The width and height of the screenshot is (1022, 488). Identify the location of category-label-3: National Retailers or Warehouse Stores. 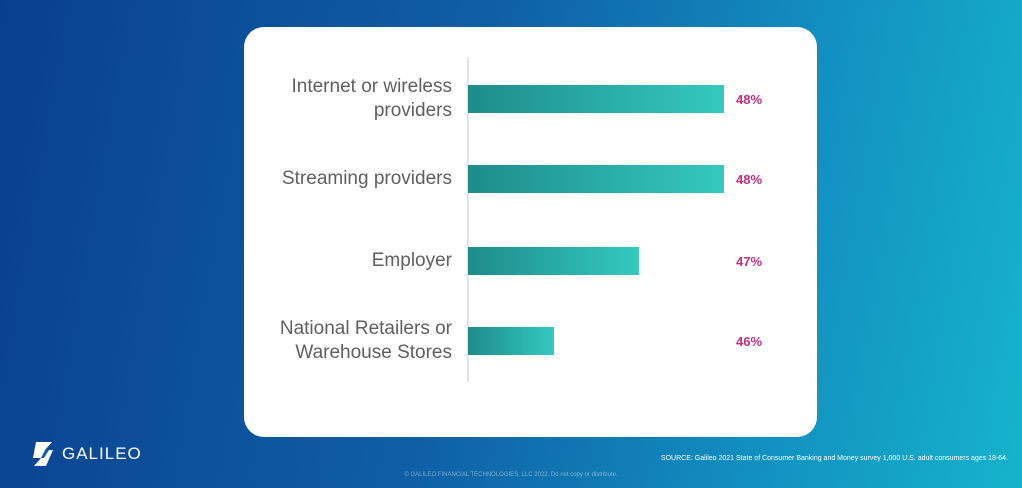
(352, 341).